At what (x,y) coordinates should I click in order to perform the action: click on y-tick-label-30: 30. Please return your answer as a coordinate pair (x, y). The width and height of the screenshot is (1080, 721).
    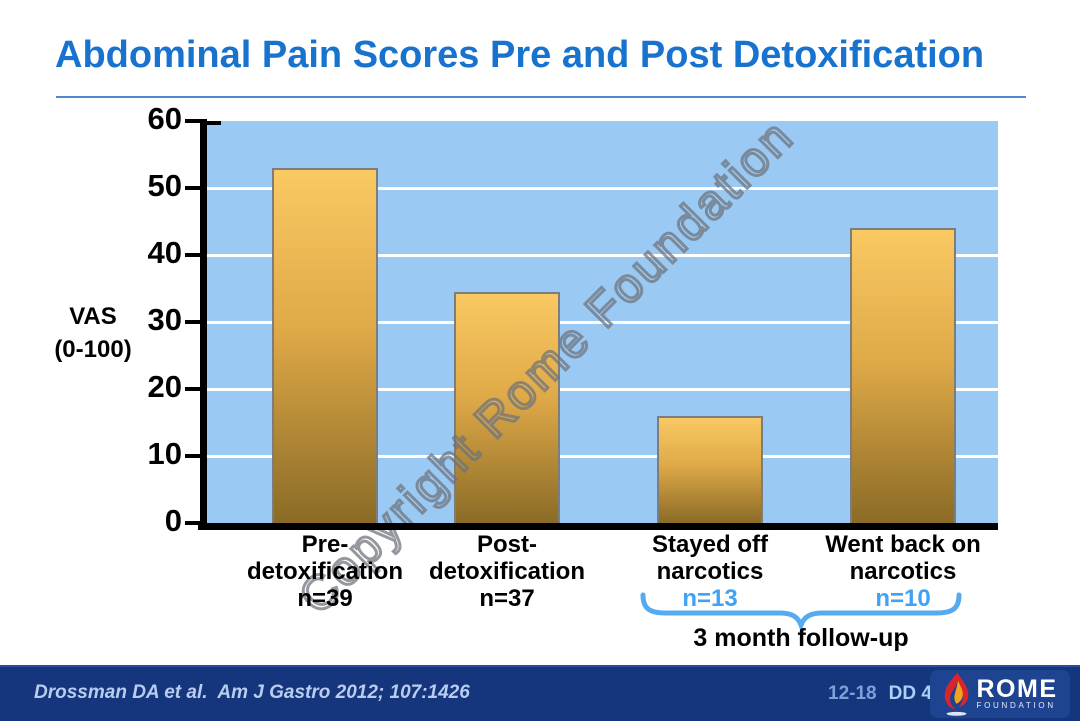
    Looking at the image, I should click on (164, 319).